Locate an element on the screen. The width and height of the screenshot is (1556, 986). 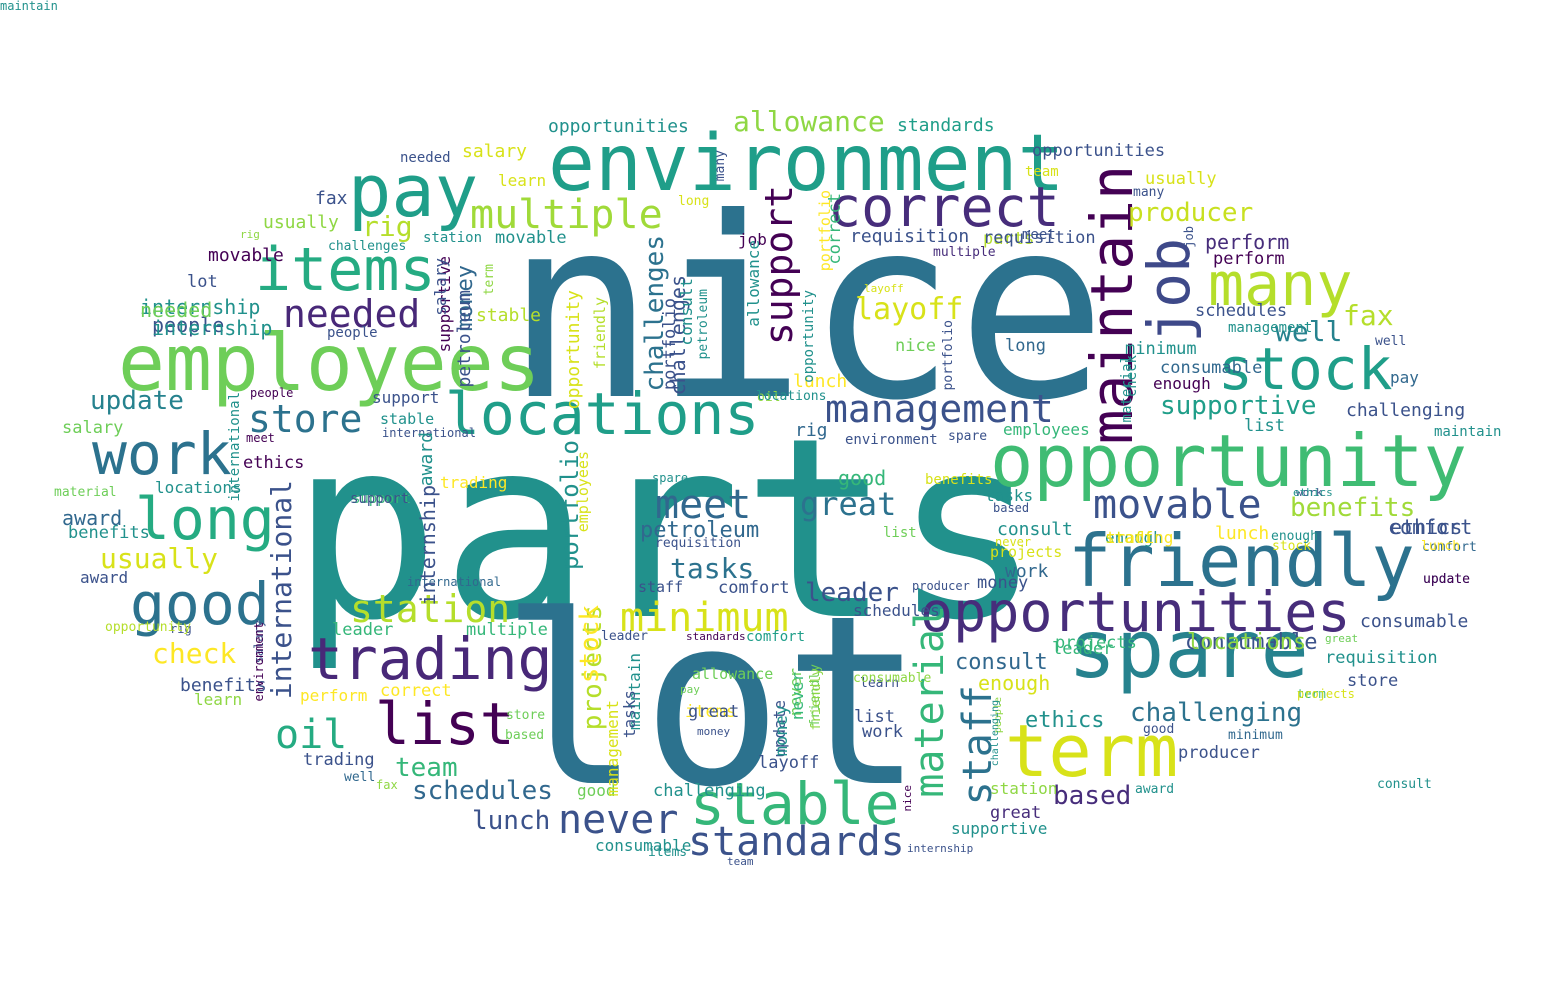
word-material: material is located at coordinates (85, 492).